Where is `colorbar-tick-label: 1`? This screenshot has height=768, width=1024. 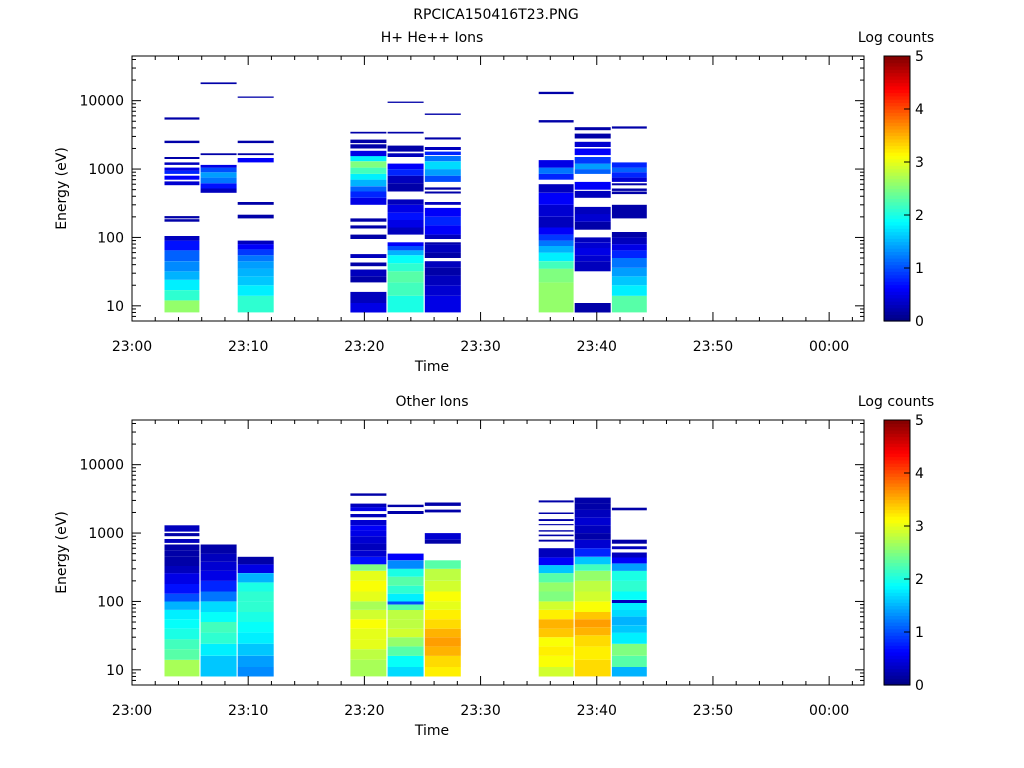 colorbar-tick-label: 1 is located at coordinates (919, 269).